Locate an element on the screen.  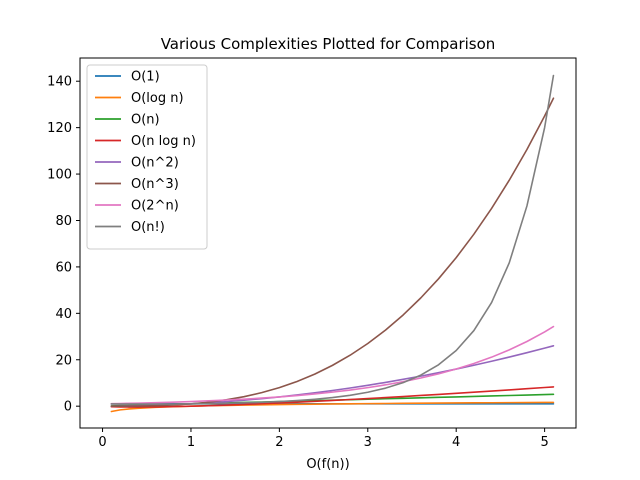
legend-label: O(n log n) is located at coordinates (163, 141).